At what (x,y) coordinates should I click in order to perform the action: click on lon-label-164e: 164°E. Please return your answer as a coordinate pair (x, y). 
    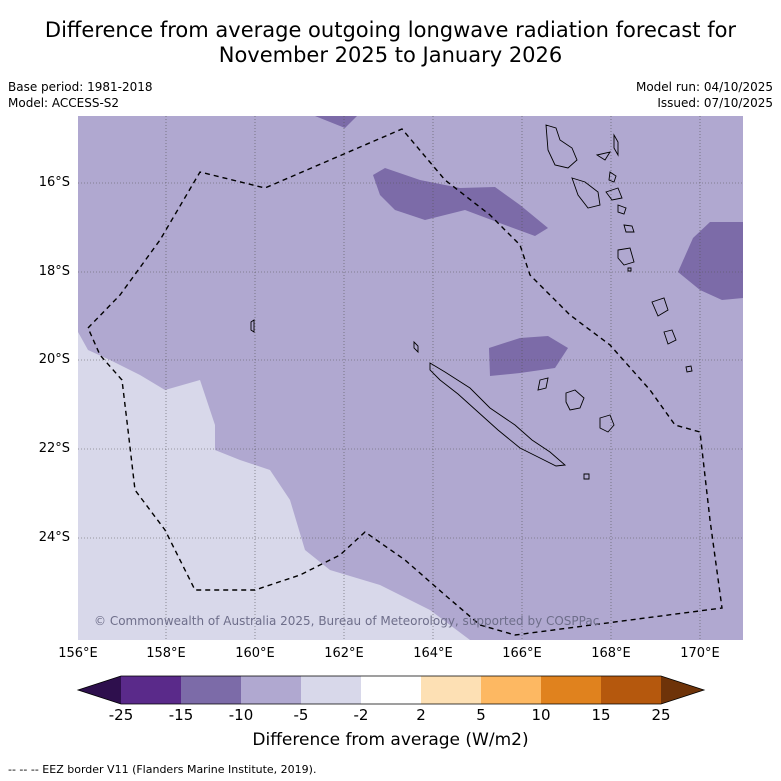
    Looking at the image, I should click on (433, 653).